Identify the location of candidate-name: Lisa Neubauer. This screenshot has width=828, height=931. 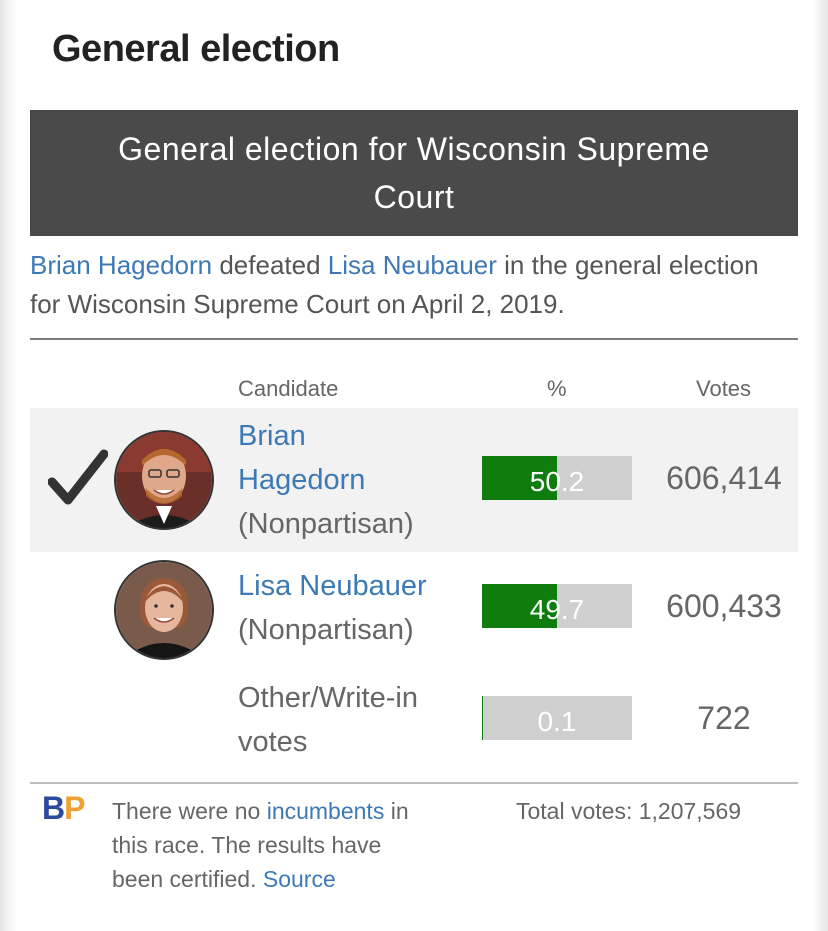
(332, 586).